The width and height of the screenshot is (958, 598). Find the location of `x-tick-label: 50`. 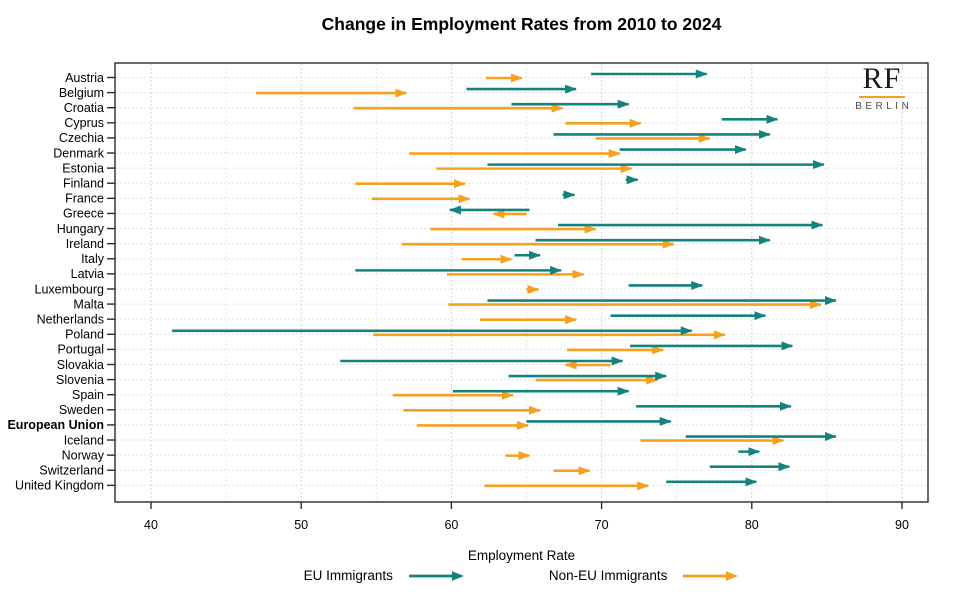

x-tick-label: 50 is located at coordinates (301, 525).